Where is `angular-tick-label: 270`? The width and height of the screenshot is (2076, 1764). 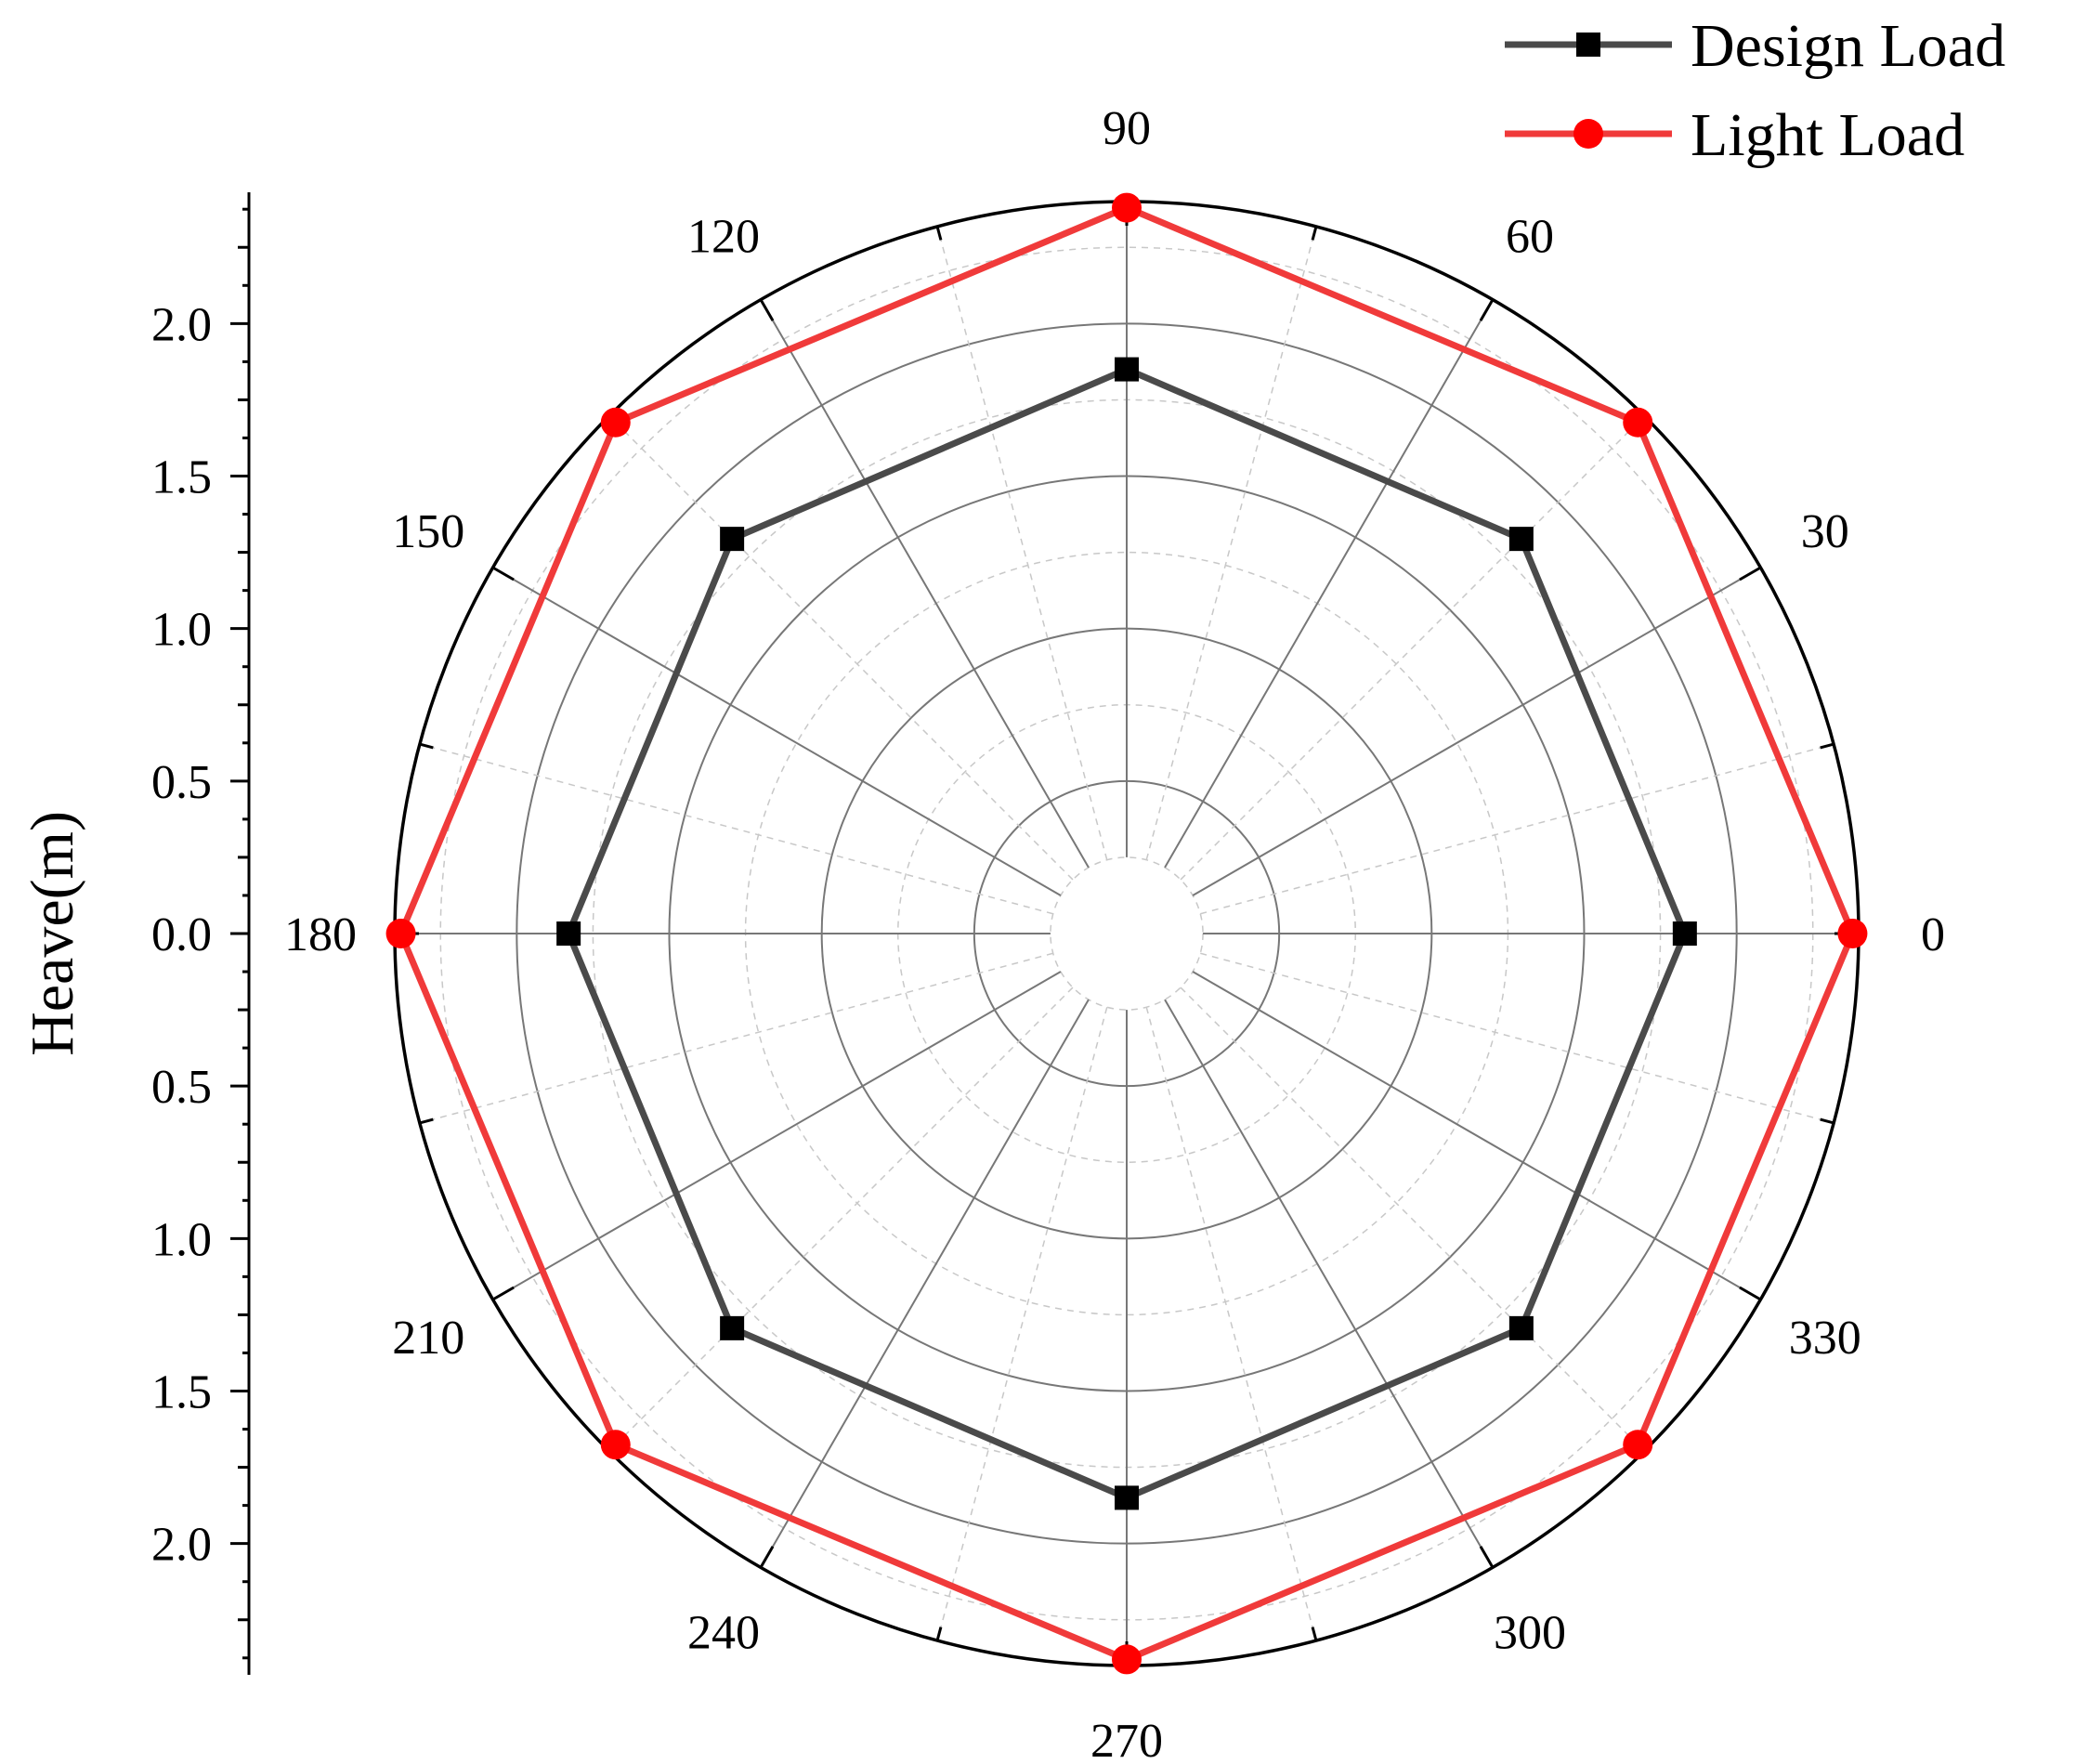 angular-tick-label: 270 is located at coordinates (1126, 1739).